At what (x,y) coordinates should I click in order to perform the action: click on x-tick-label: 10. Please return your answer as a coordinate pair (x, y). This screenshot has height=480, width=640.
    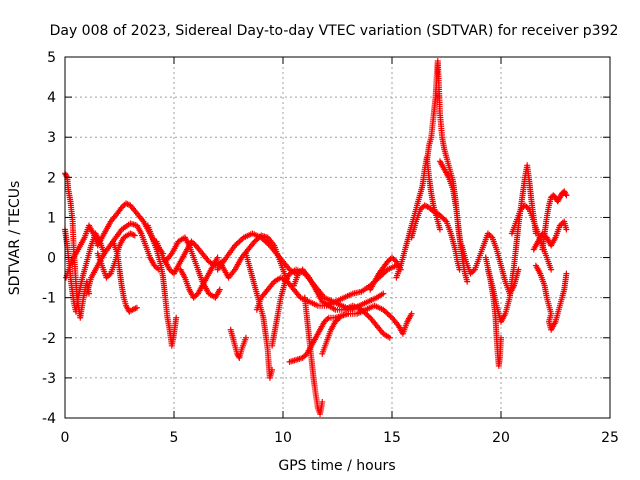
    Looking at the image, I should click on (283, 438).